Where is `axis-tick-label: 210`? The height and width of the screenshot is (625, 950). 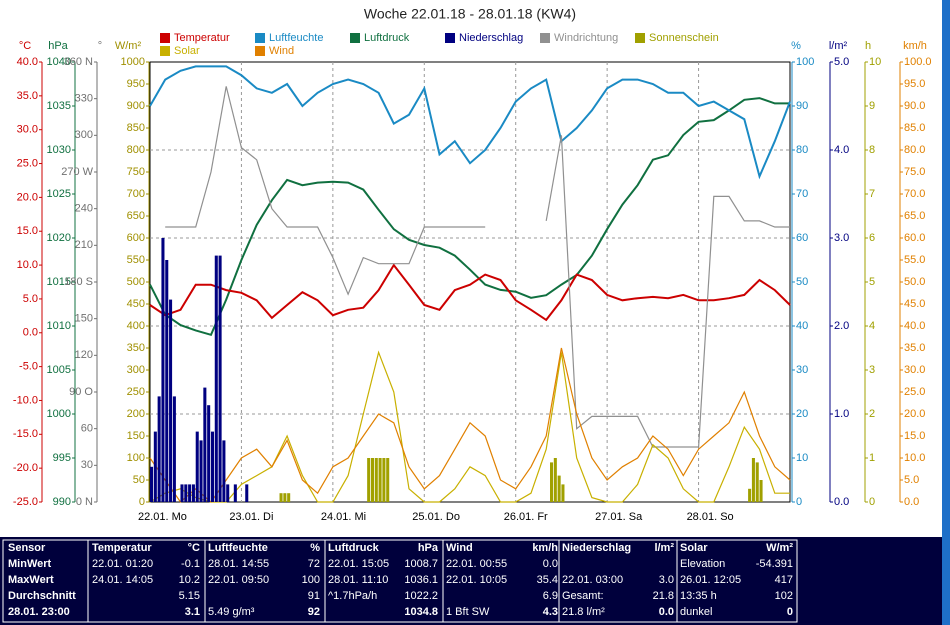
axis-tick-label: 210 is located at coordinates (84, 245).